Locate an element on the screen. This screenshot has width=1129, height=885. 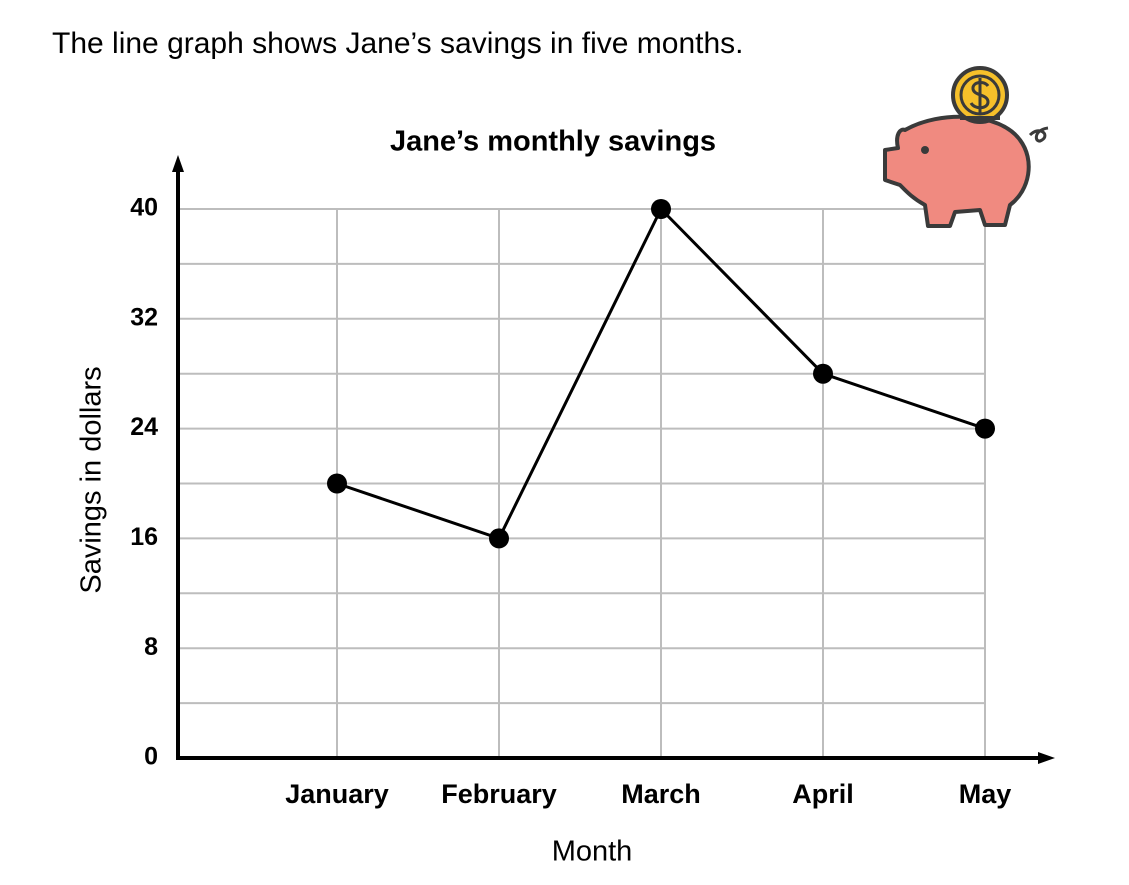
y-tick-label: 32 is located at coordinates (144, 317).